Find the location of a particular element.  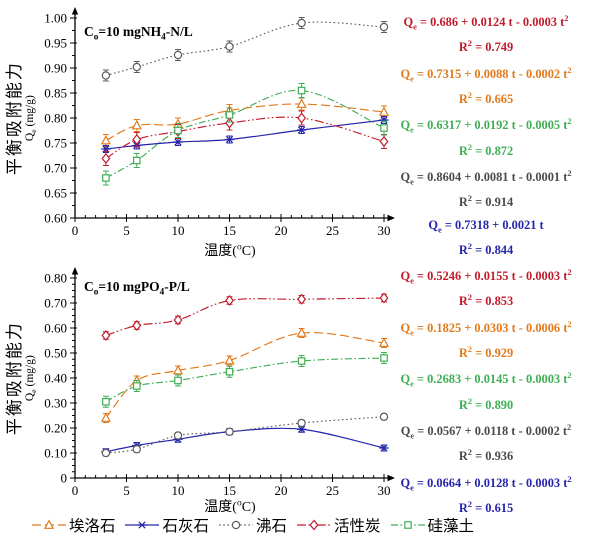

line-activated_carbon is located at coordinates (245, 317).